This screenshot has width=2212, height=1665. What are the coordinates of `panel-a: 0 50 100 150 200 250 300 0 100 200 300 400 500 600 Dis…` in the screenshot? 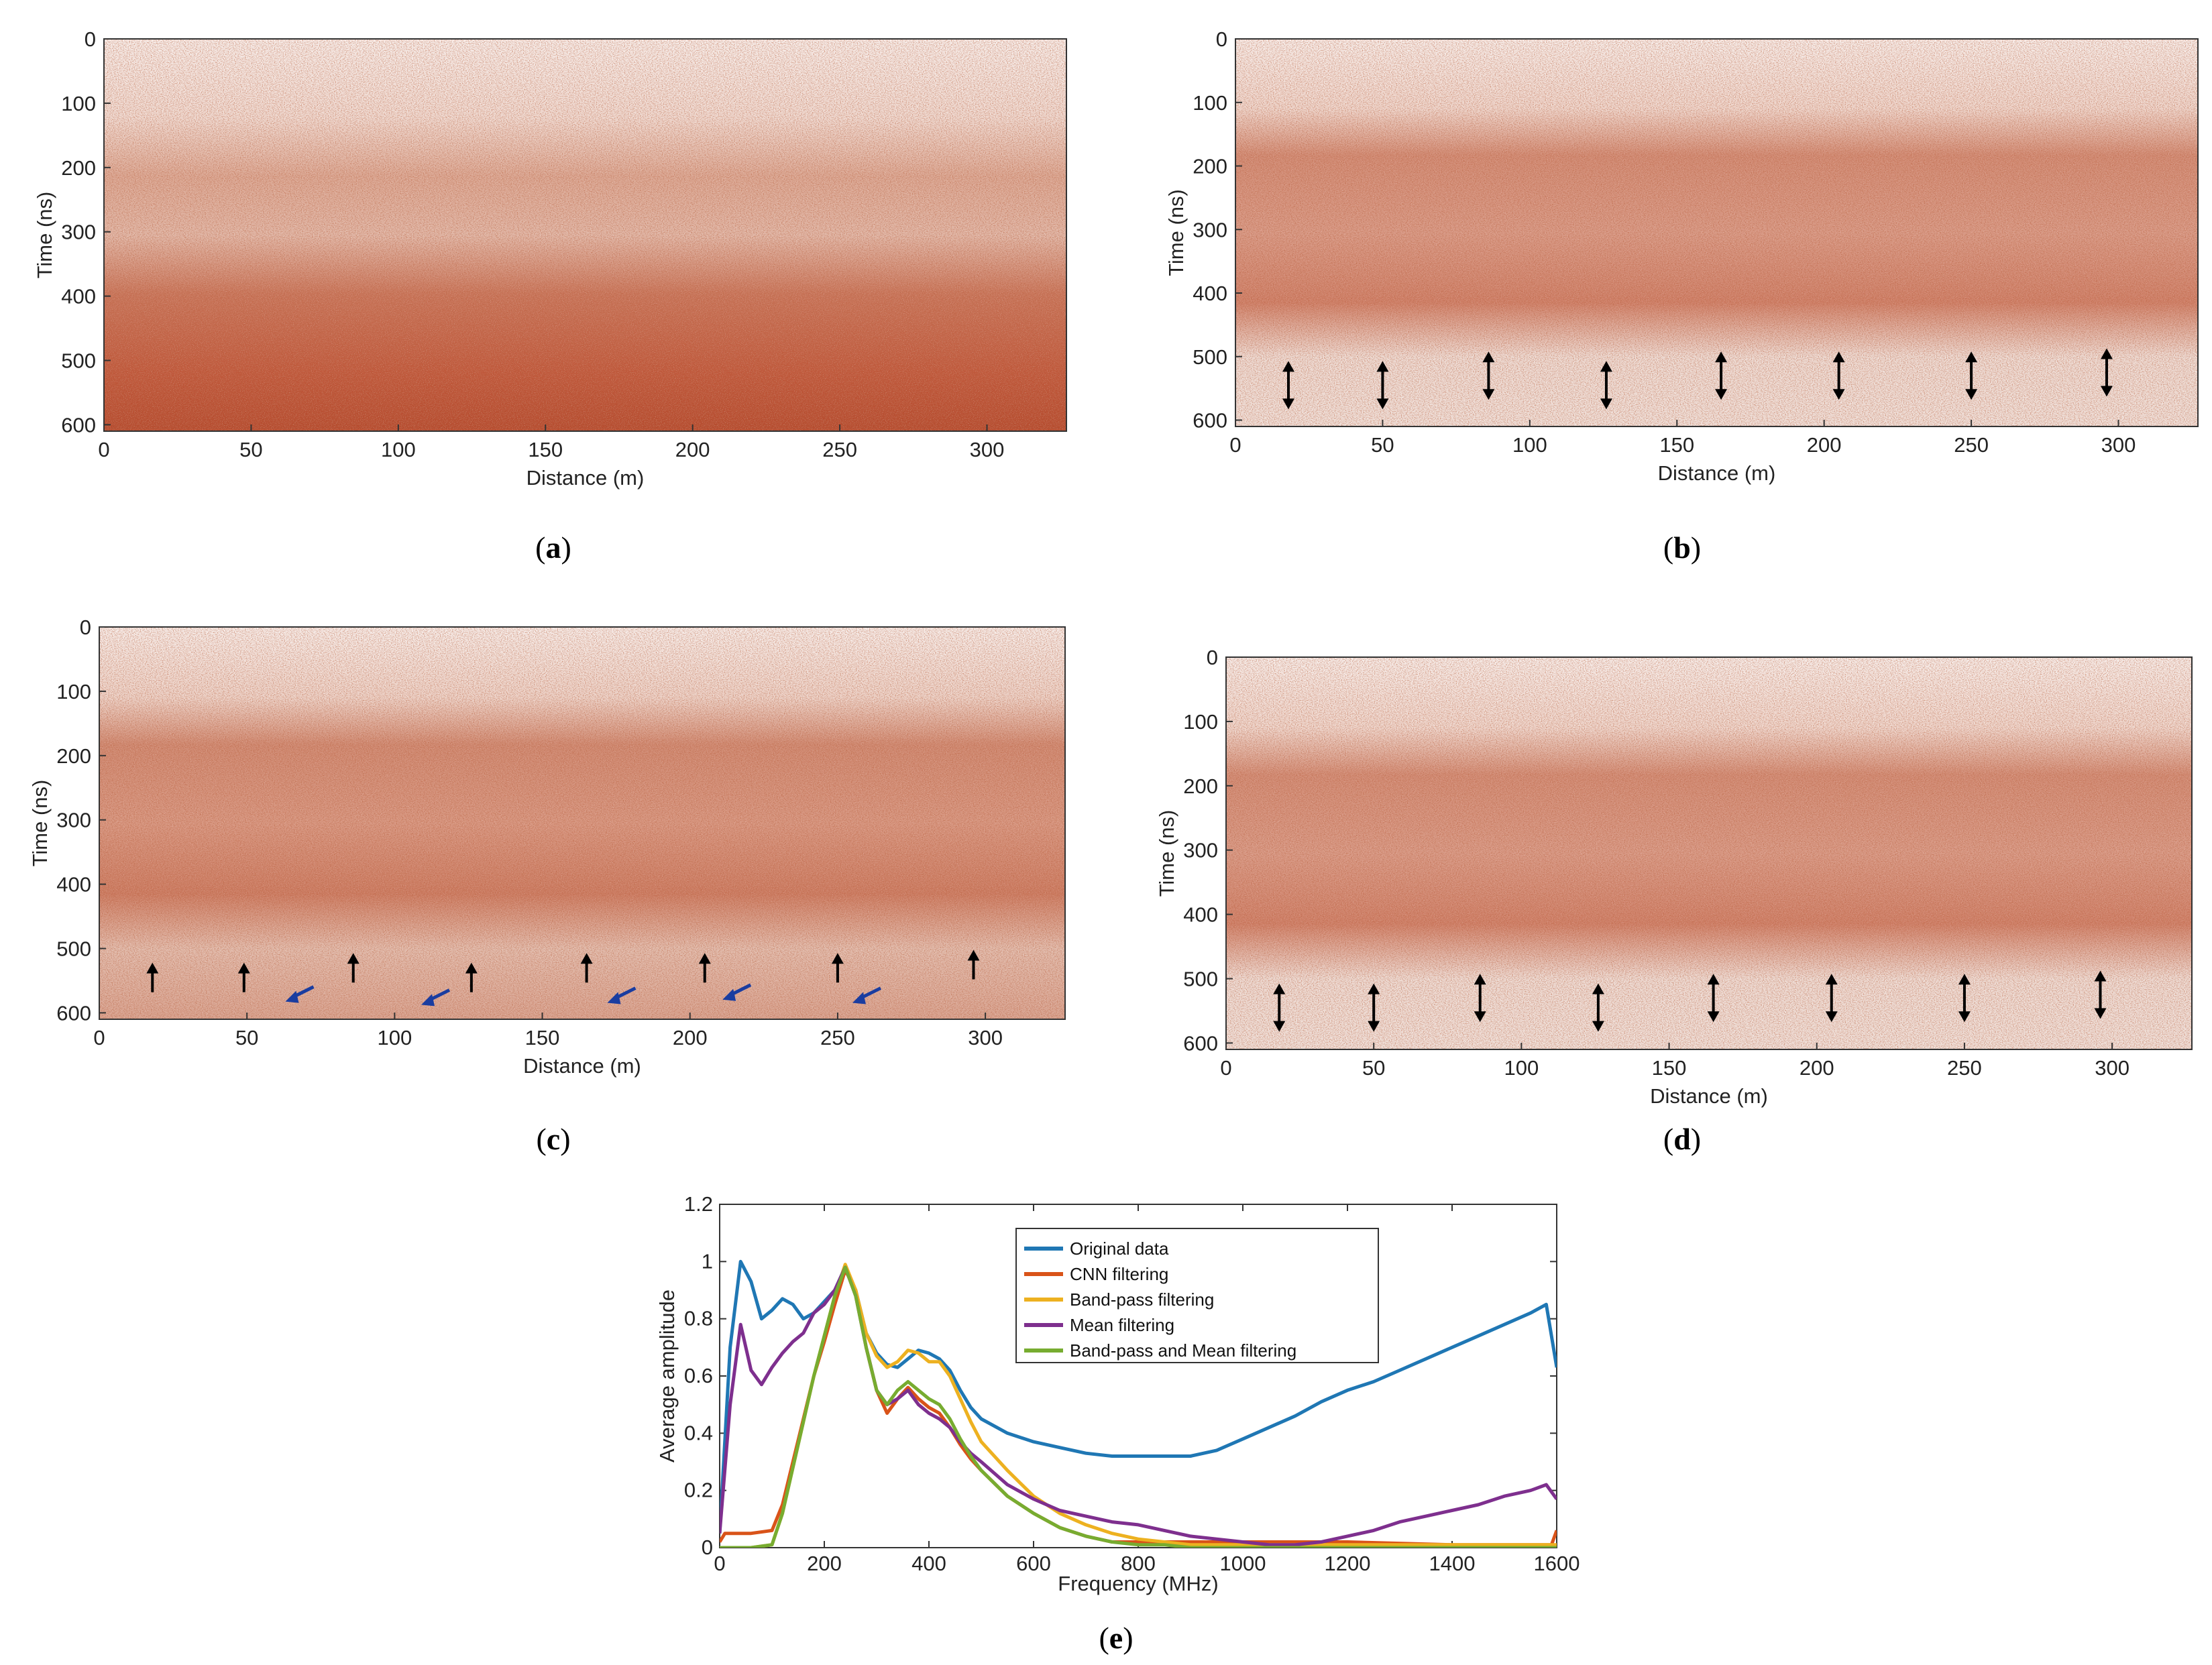 It's located at (550, 258).